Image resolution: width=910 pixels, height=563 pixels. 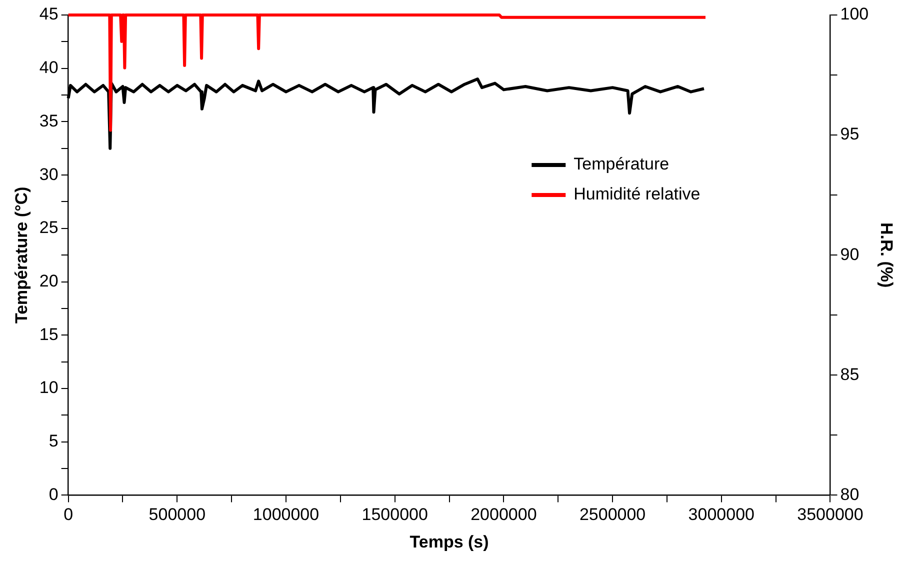 I want to click on y-tick-label: 10, so click(x=48, y=388).